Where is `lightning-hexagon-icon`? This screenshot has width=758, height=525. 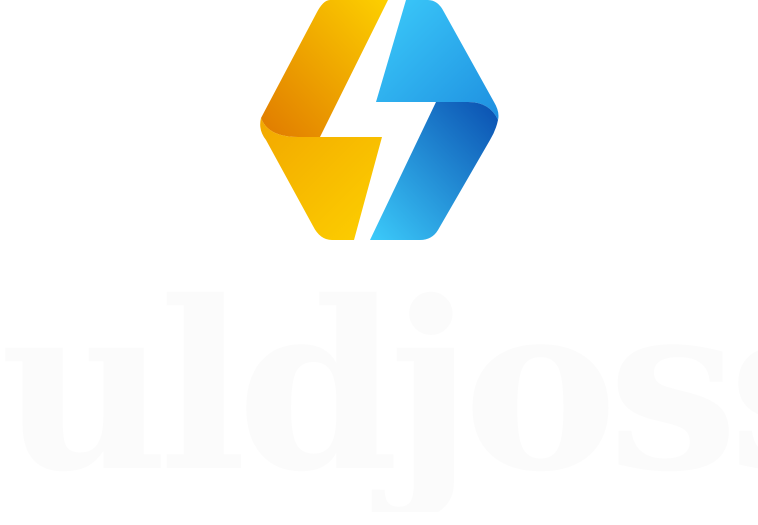 lightning-hexagon-icon is located at coordinates (379, 120).